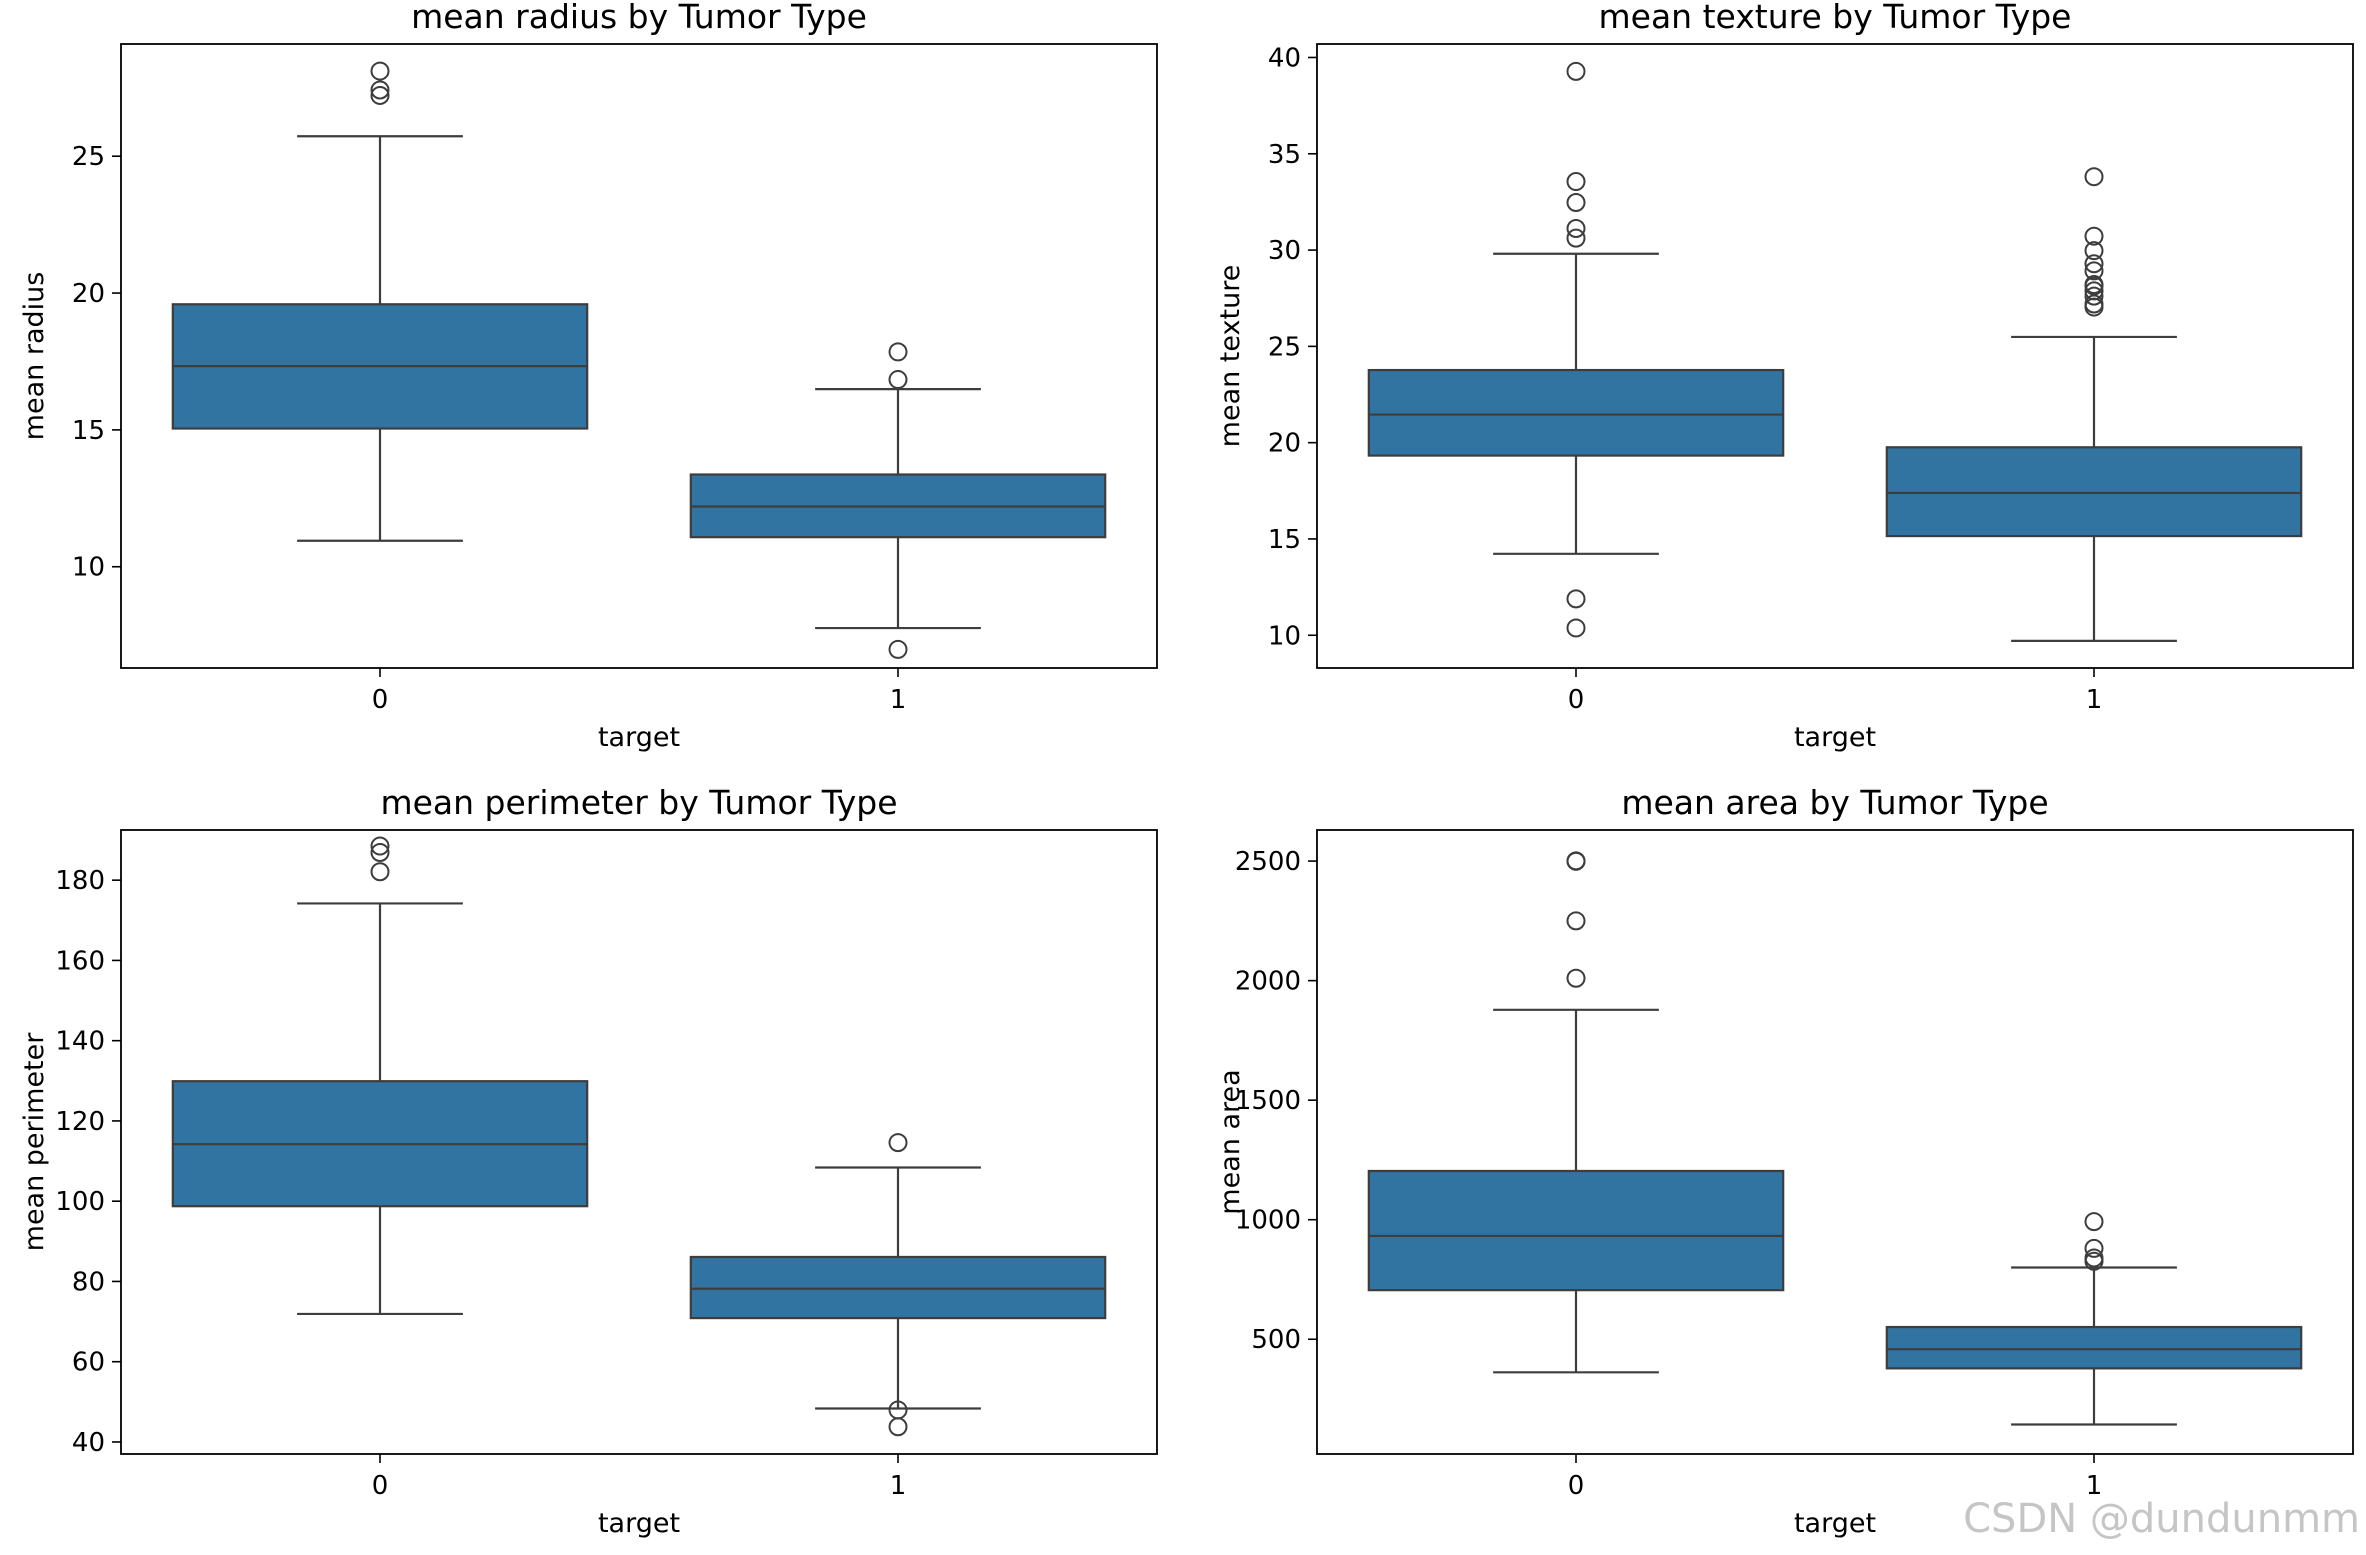 This screenshot has width=2366, height=1555. What do you see at coordinates (1268, 1221) in the screenshot?
I see `y-tick-label: 1000` at bounding box center [1268, 1221].